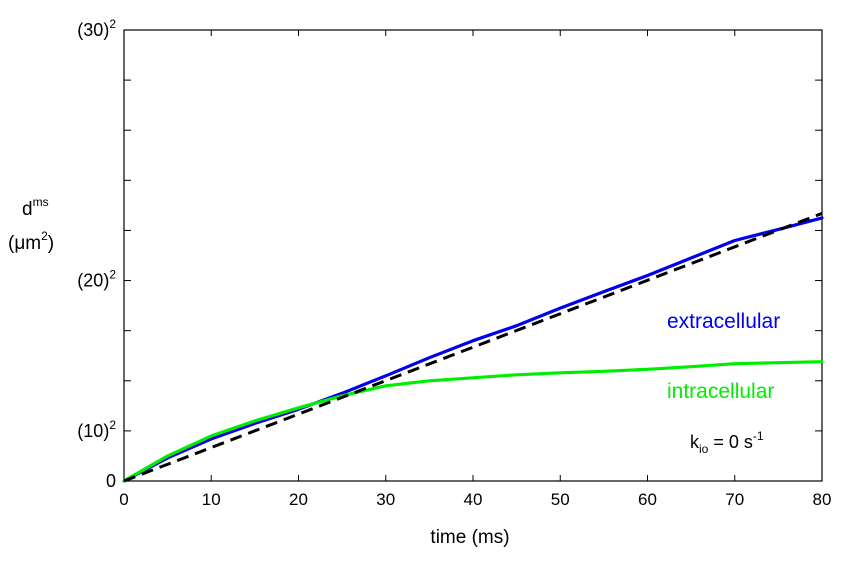  What do you see at coordinates (41, 202) in the screenshot?
I see `y-axis-title-sup: ms` at bounding box center [41, 202].